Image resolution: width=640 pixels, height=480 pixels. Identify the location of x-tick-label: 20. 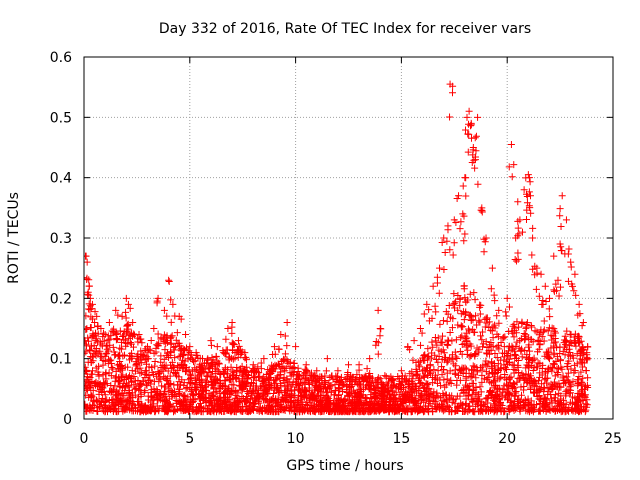
(507, 439).